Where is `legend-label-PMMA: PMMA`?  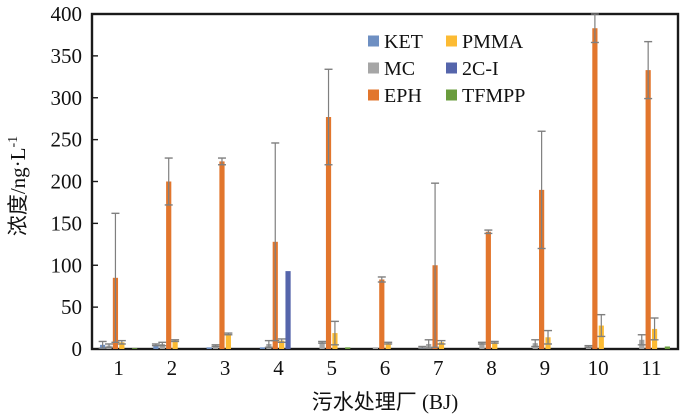
legend-label-PMMA: PMMA is located at coordinates (493, 42).